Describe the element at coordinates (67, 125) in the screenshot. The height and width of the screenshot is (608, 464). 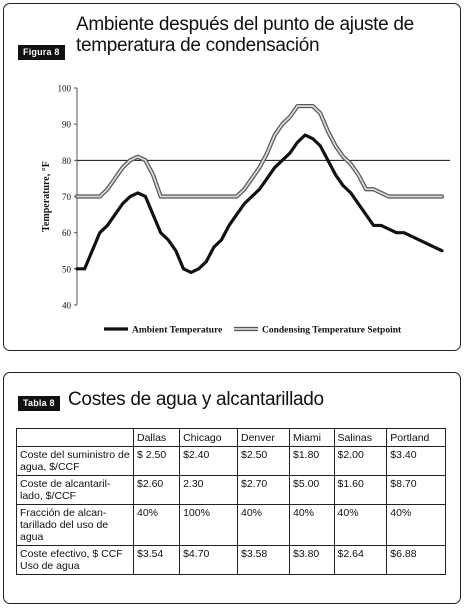
I see `y-tick-label: 90` at that location.